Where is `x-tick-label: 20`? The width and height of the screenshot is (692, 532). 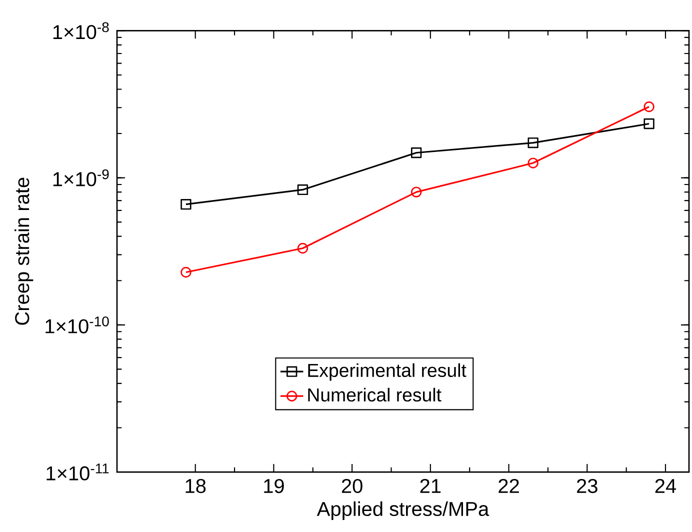
x-tick-label: 20 is located at coordinates (352, 486).